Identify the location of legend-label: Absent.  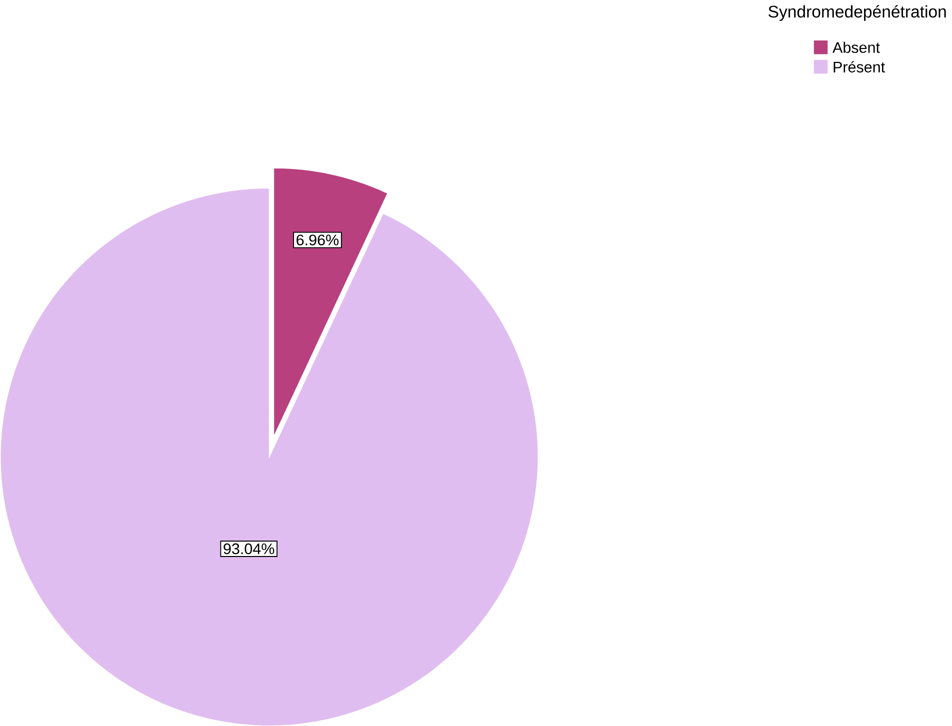
(856, 47).